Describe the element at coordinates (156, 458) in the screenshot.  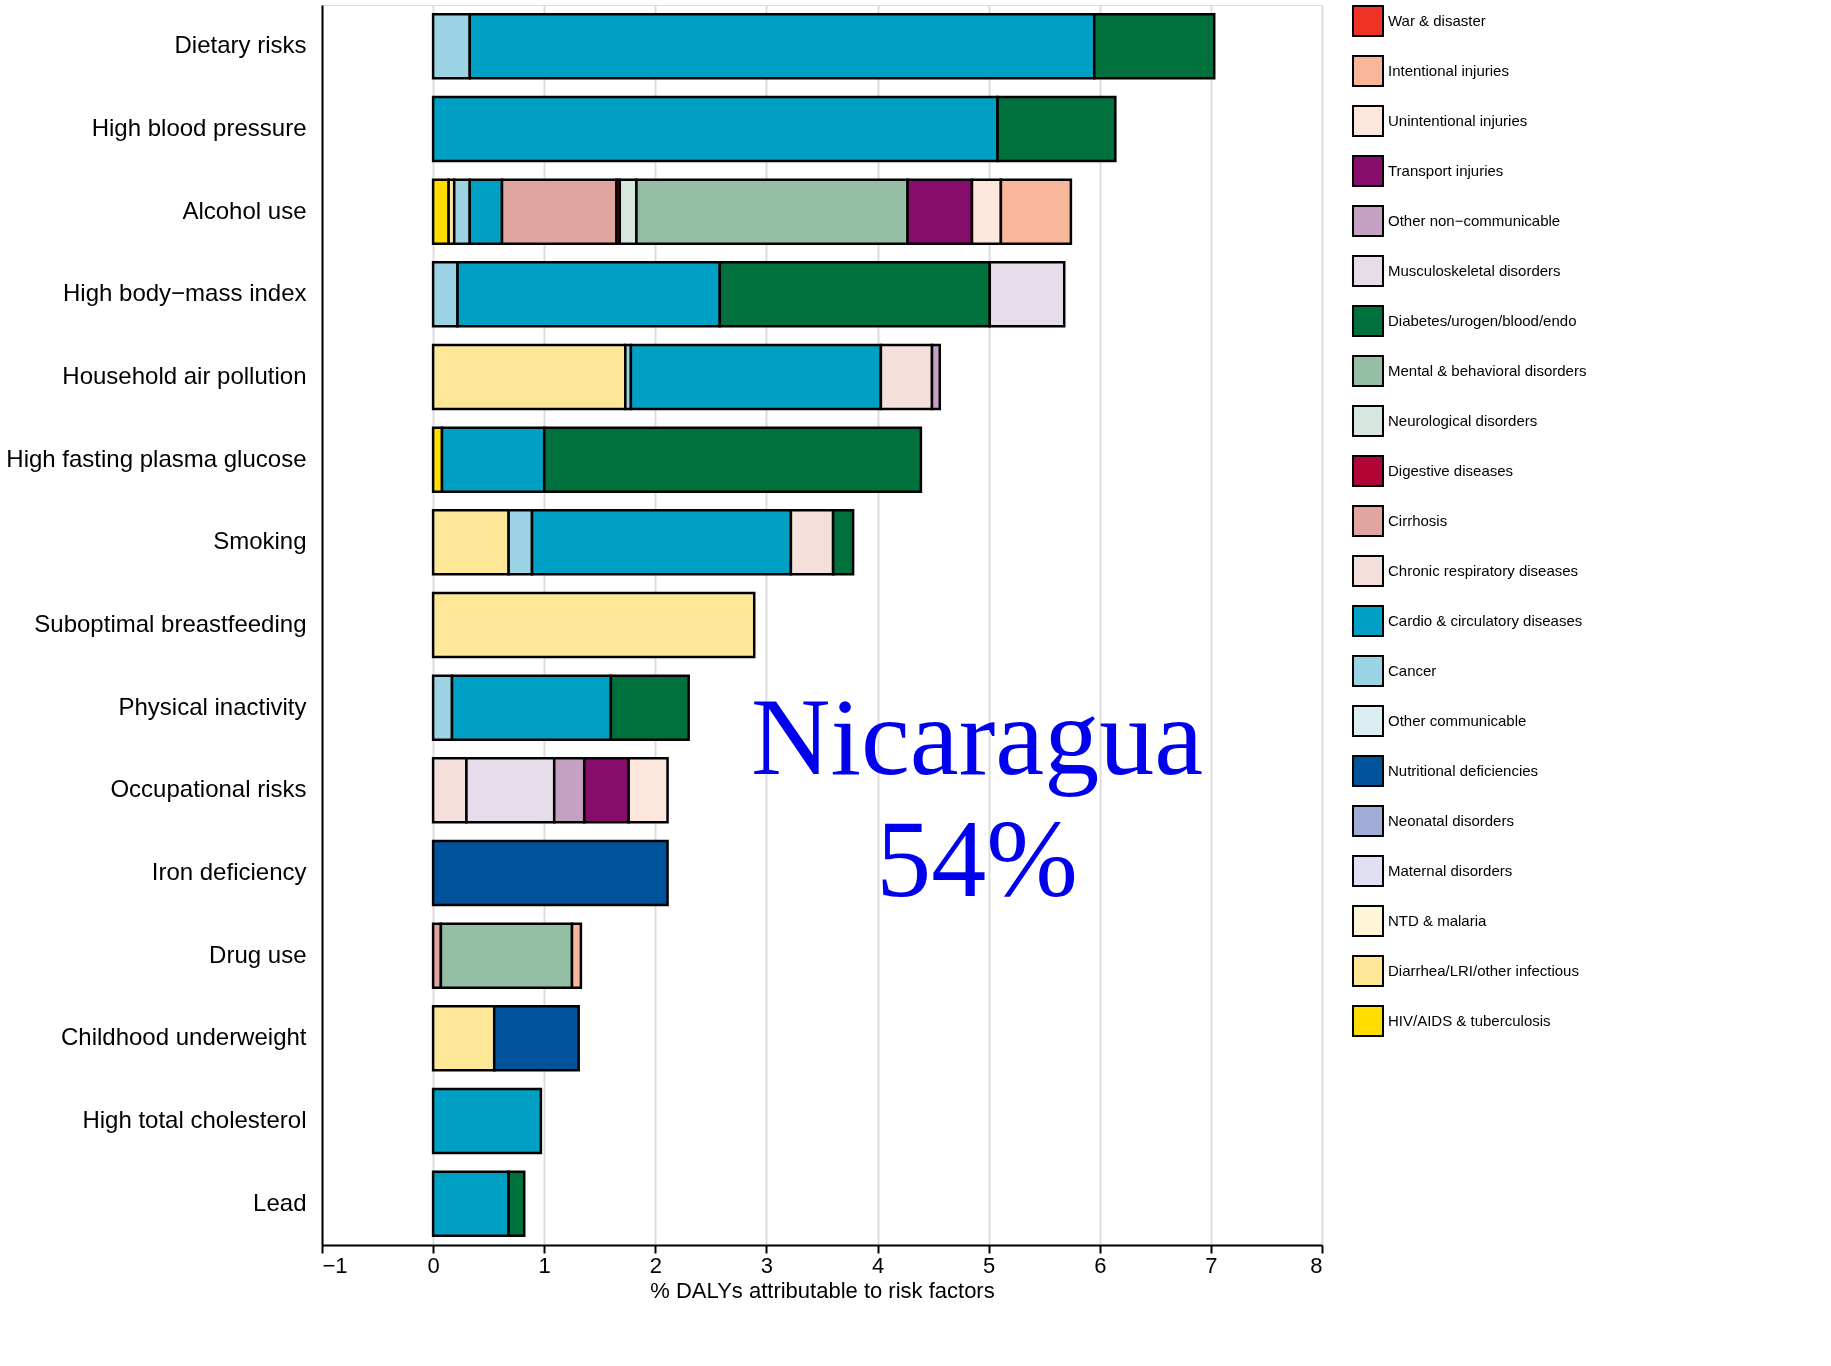
I see `y-tick-label: High fasting plasma glucose` at that location.